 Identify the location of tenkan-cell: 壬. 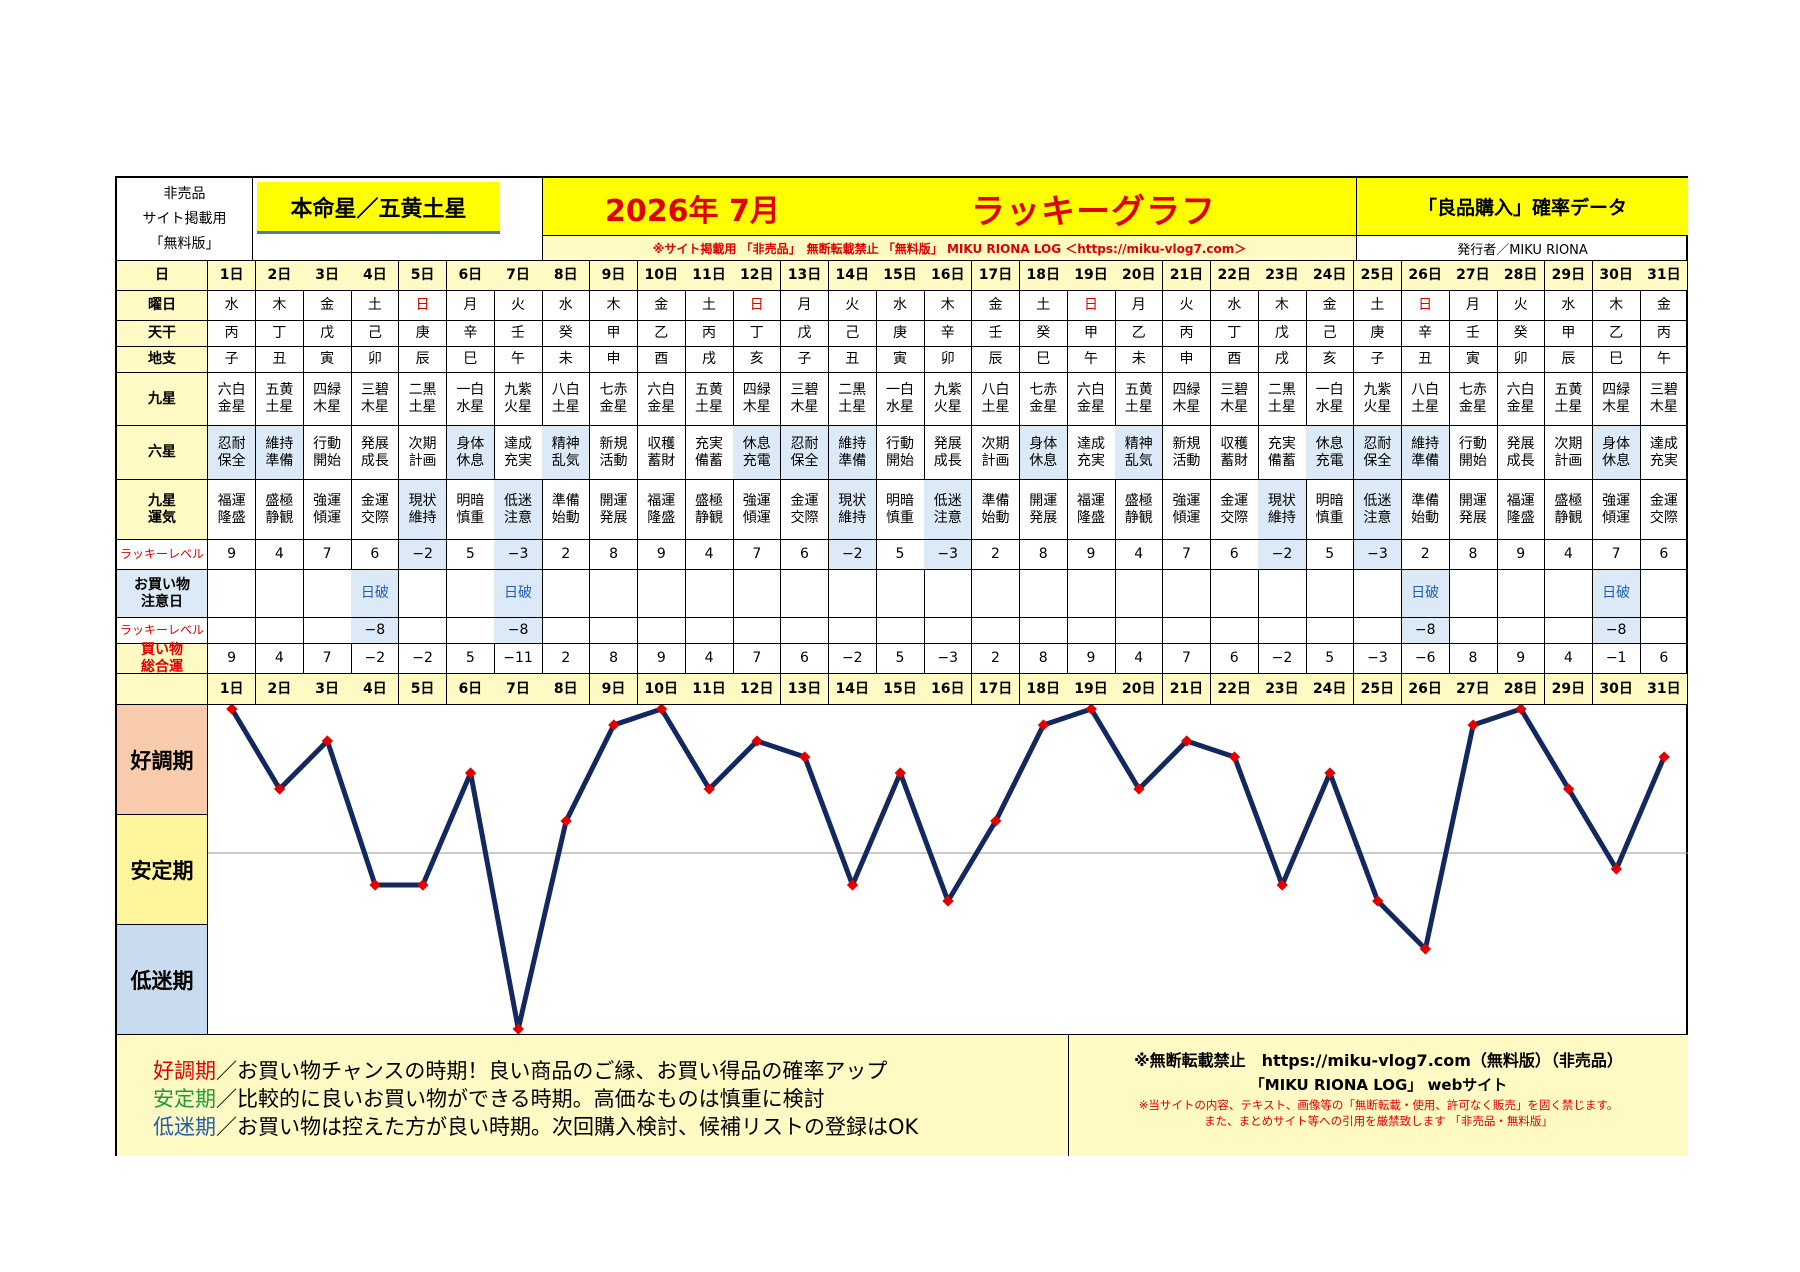
(518, 334).